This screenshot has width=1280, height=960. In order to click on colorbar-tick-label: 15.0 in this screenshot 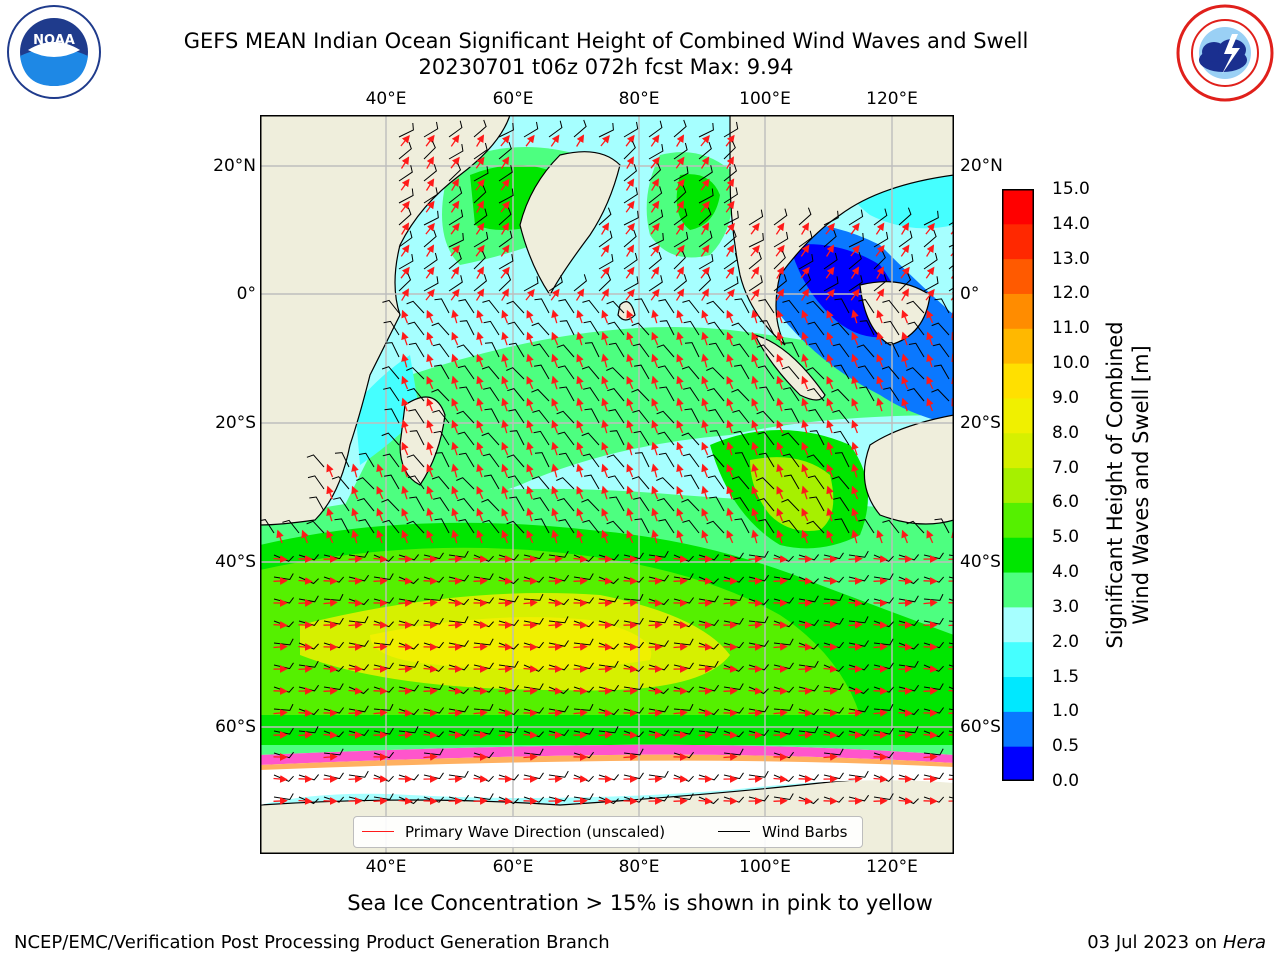, I will do `click(1071, 189)`.